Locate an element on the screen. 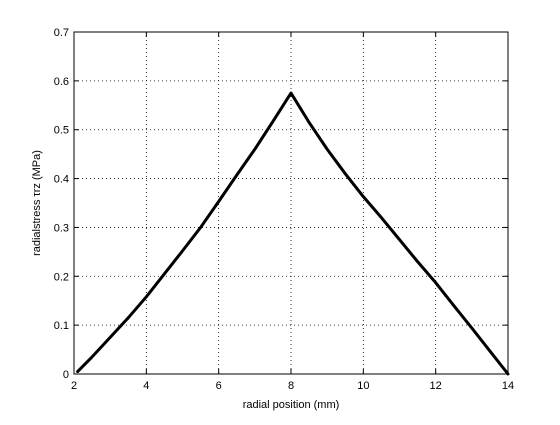 Image resolution: width=560 pixels, height=425 pixels. x-tick-label: 6 is located at coordinates (219, 386).